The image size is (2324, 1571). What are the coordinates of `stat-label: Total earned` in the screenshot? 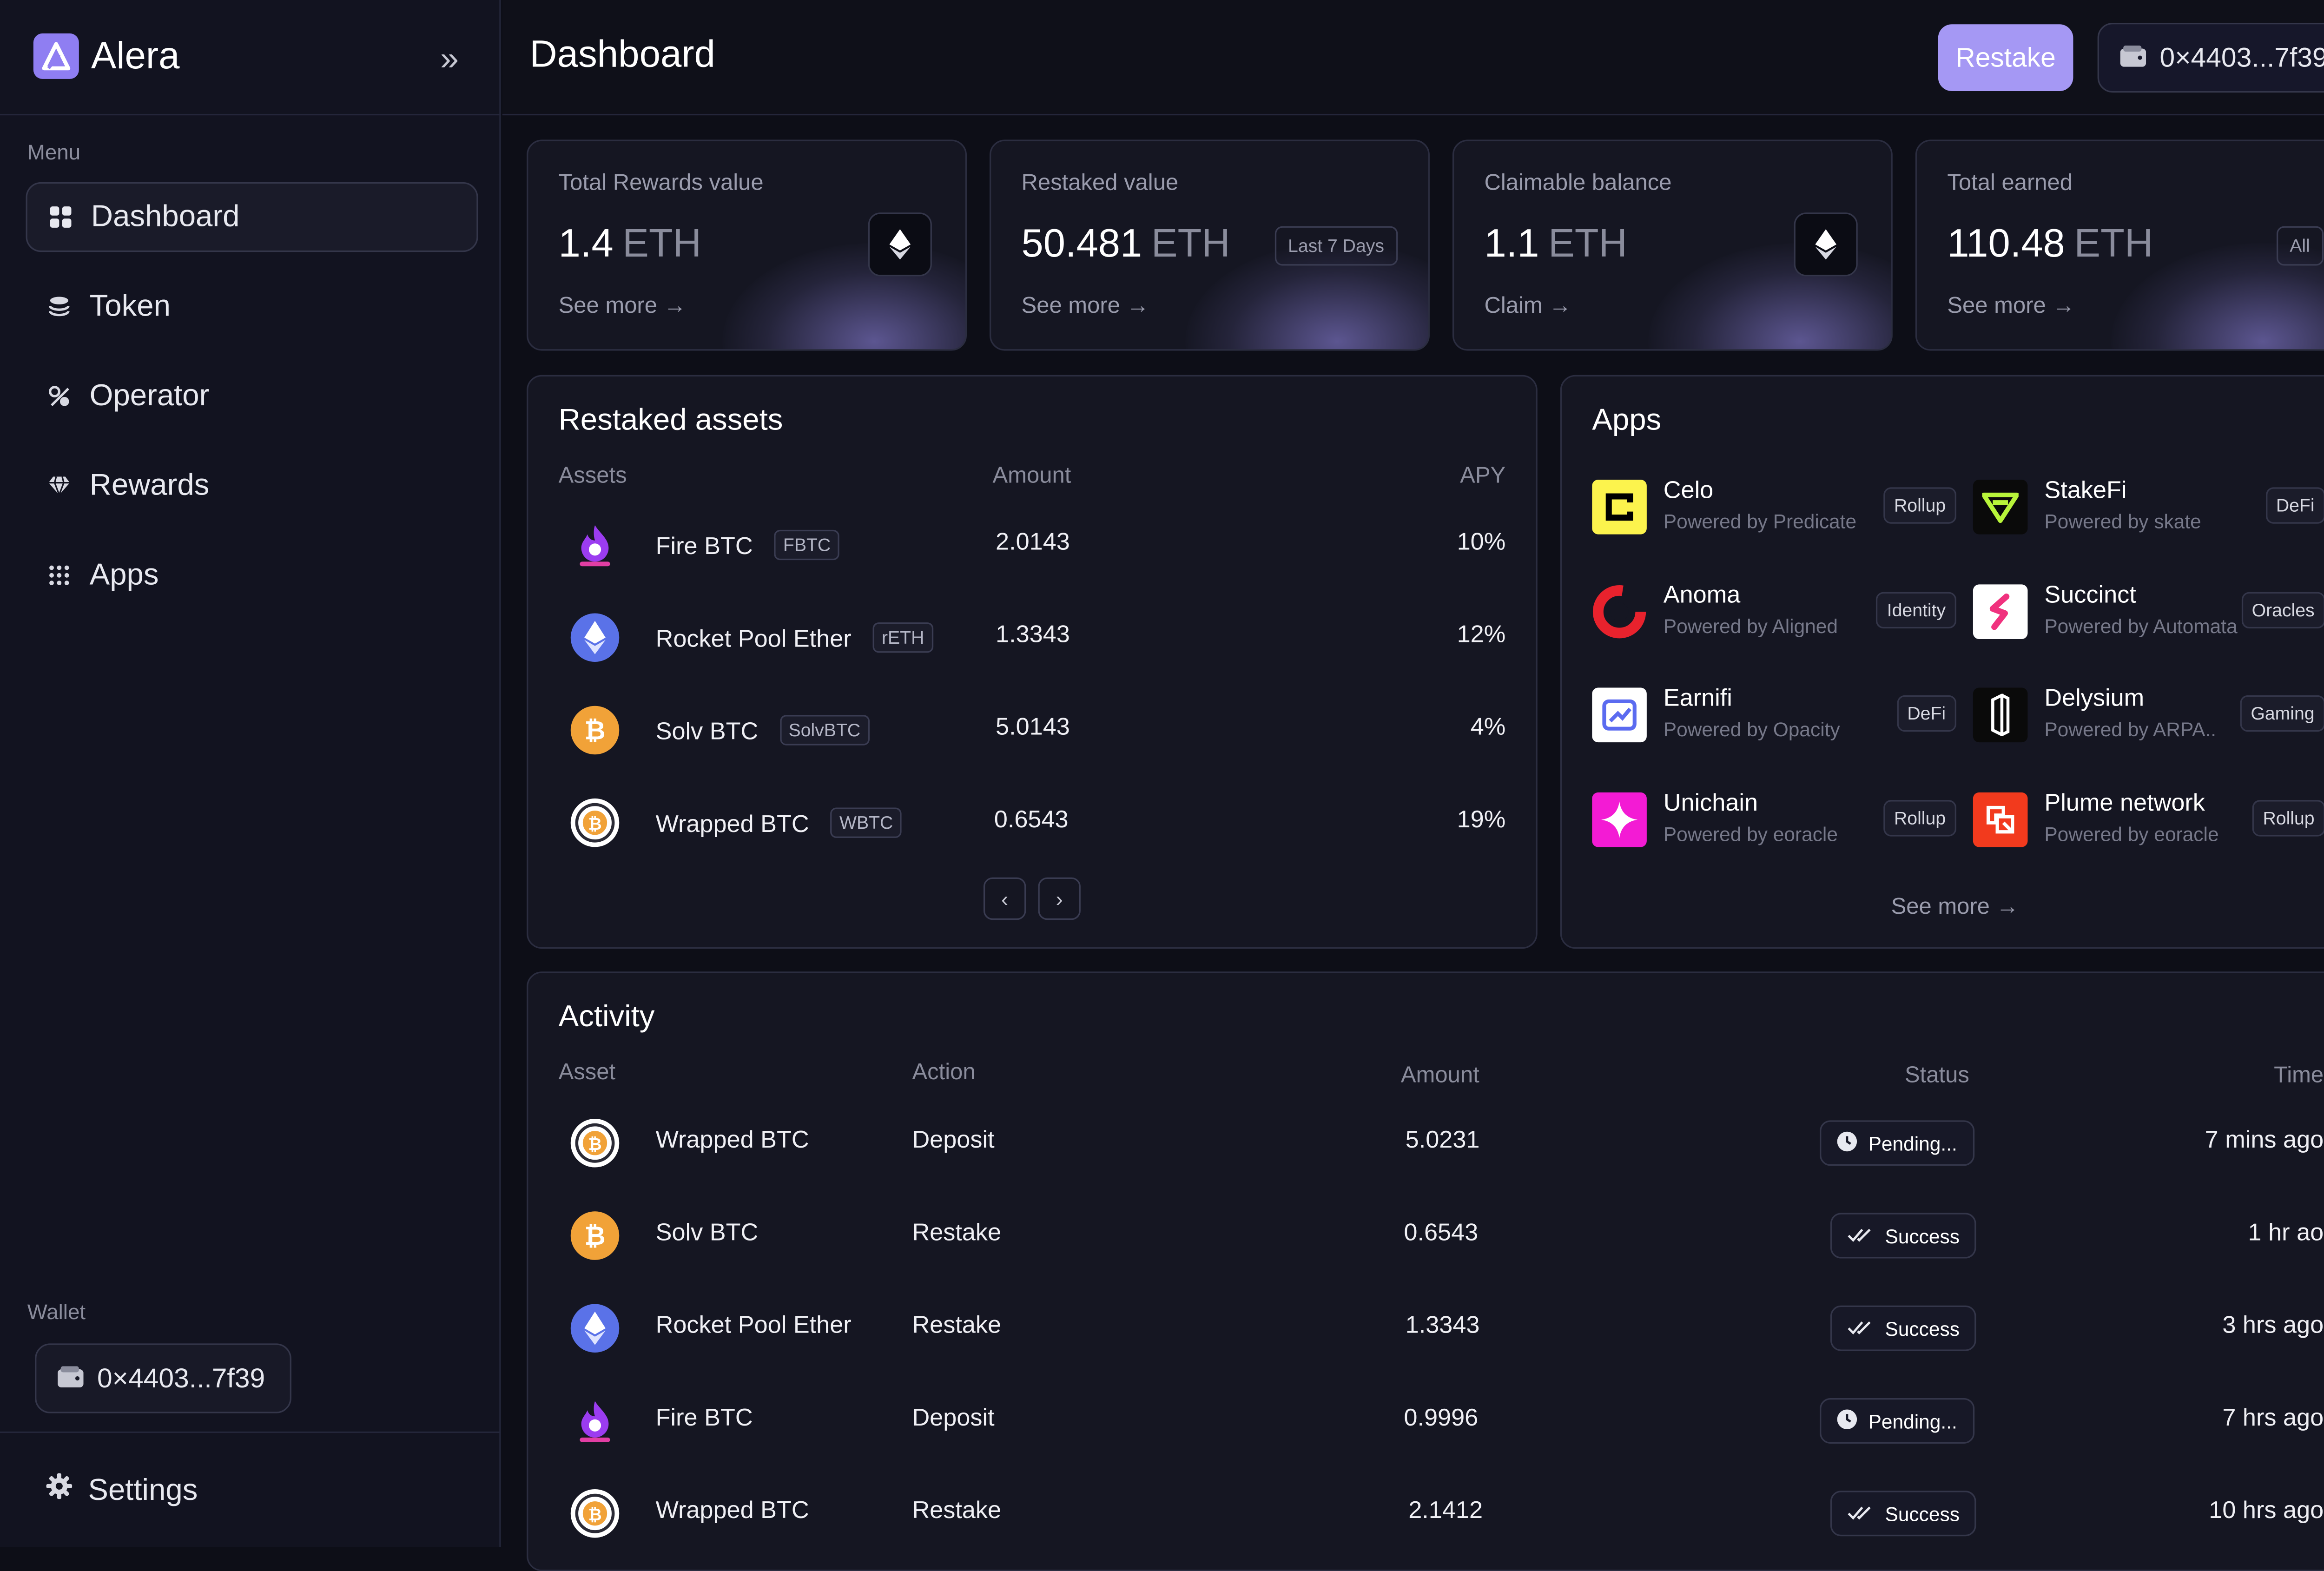 It's located at (2010, 183).